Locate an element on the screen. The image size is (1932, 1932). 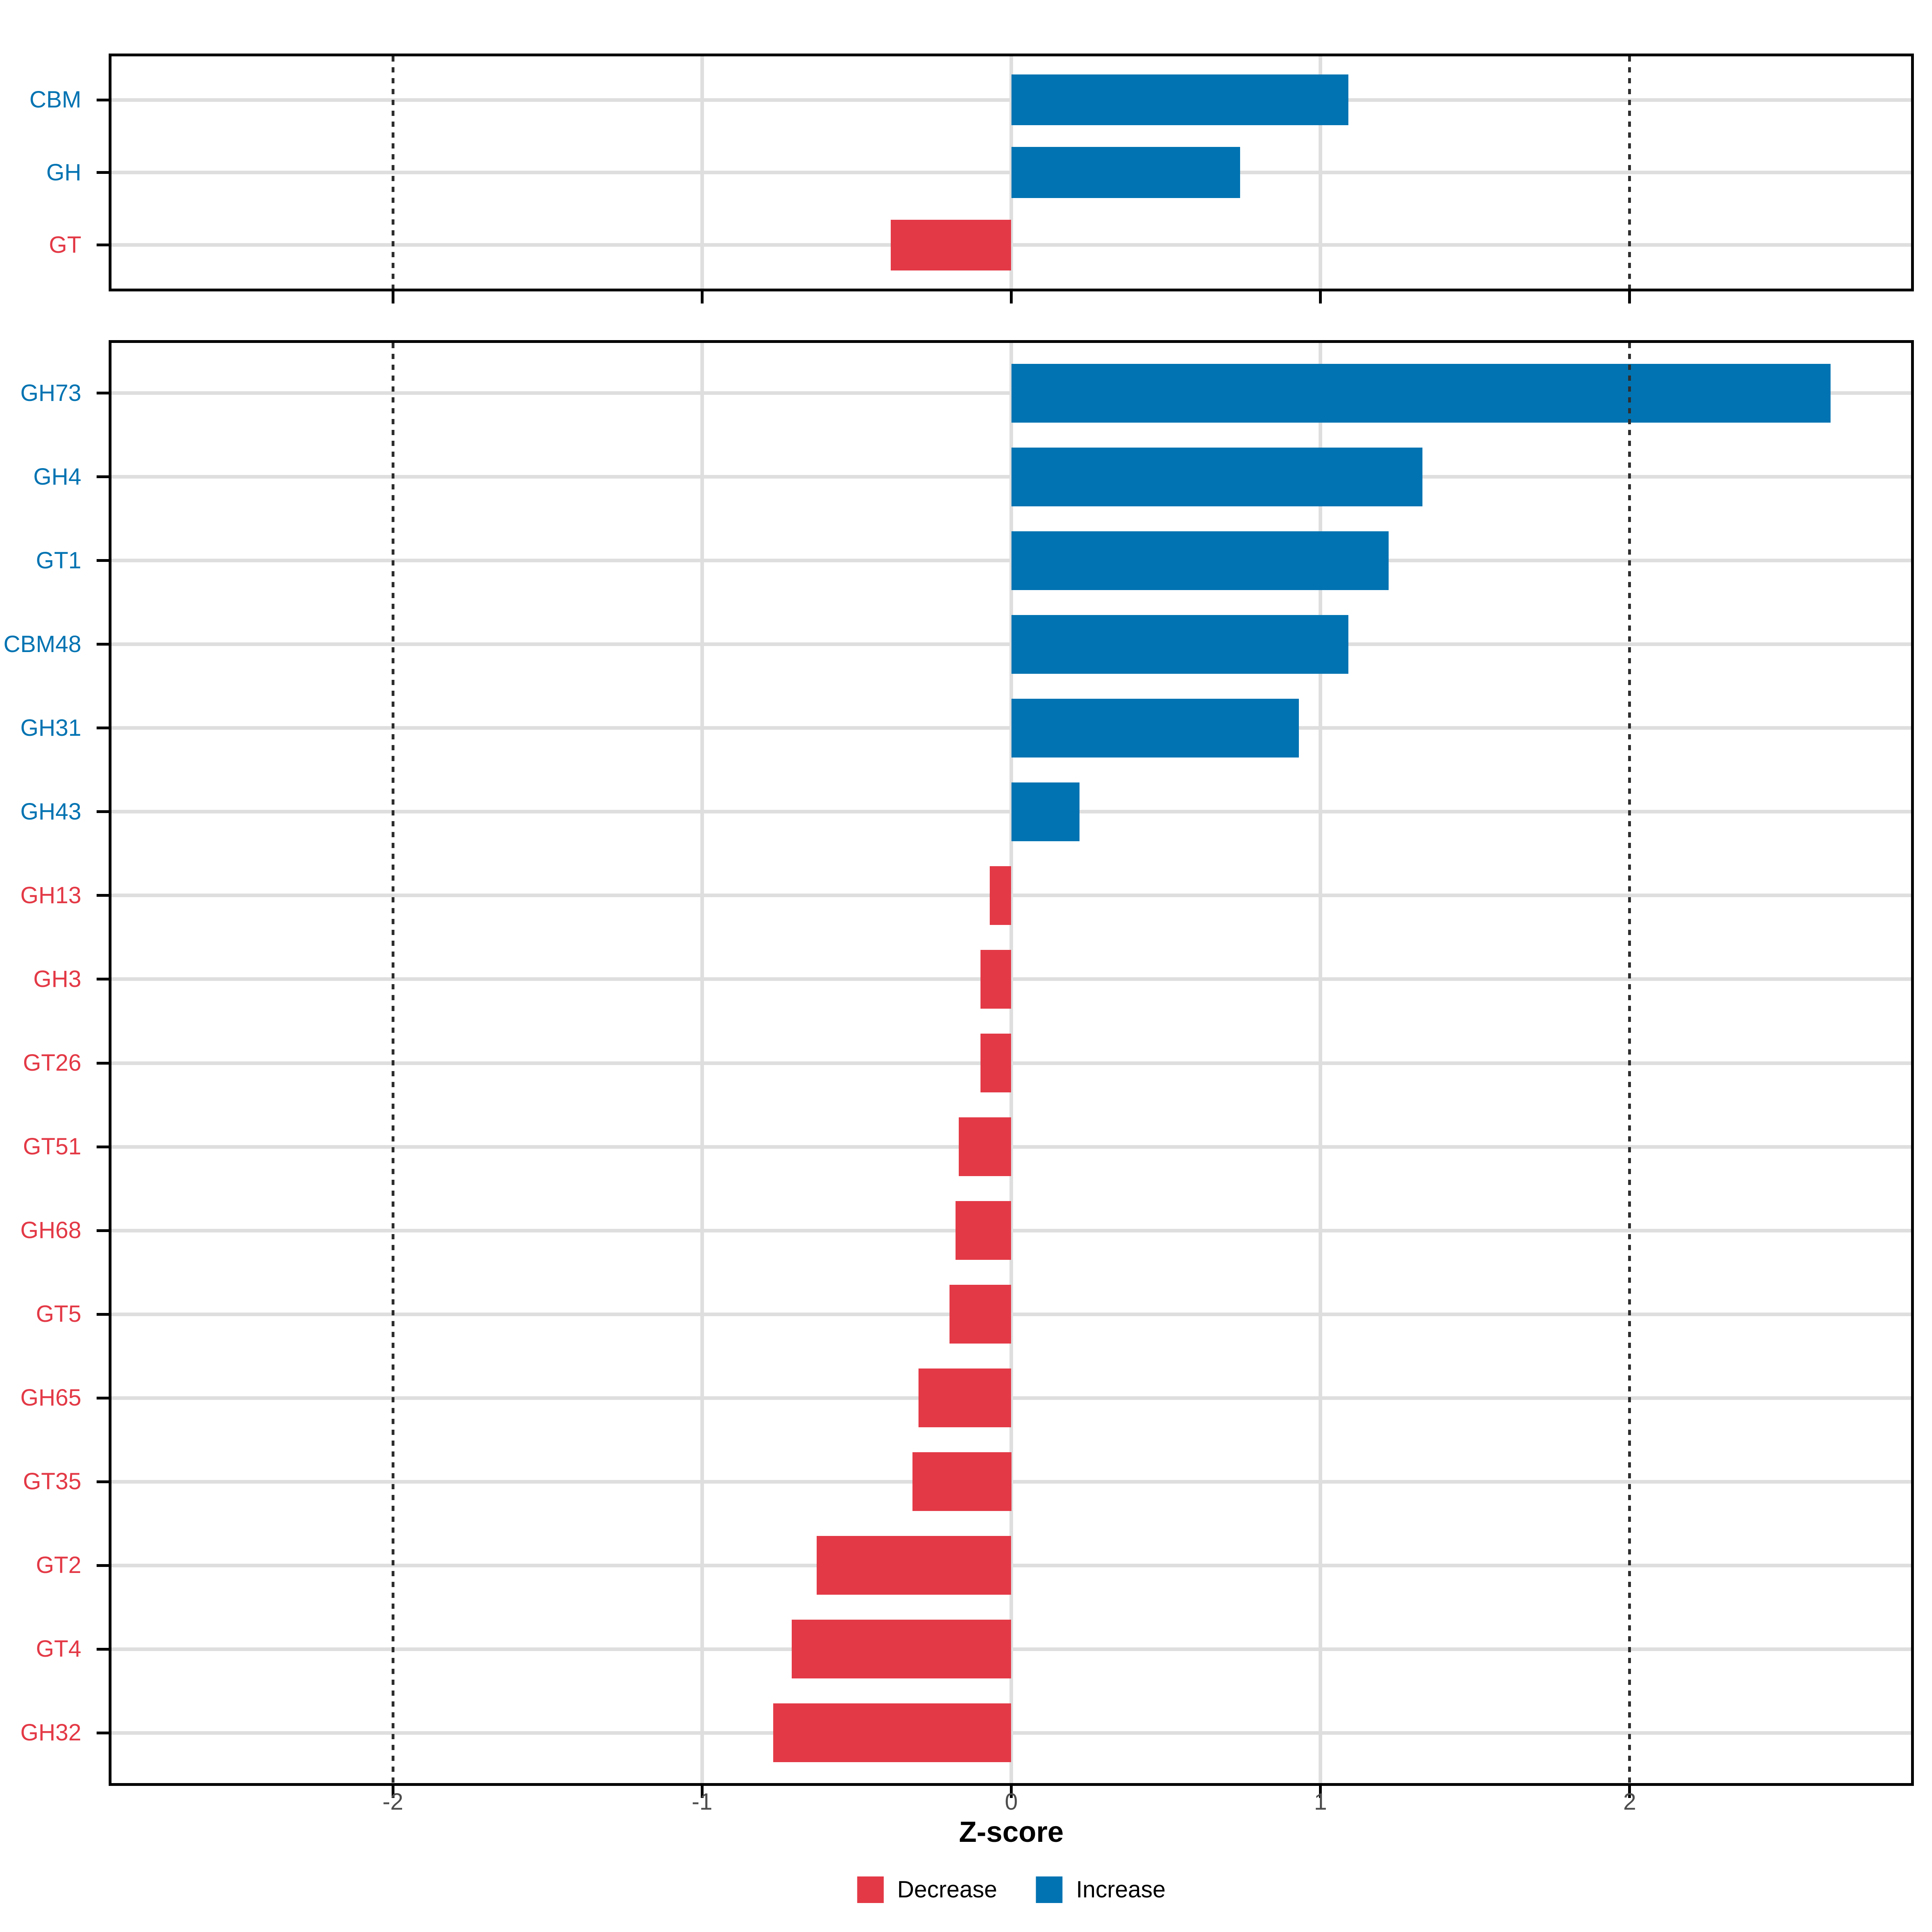
category-label-GT5: GT5 is located at coordinates (58, 1314).